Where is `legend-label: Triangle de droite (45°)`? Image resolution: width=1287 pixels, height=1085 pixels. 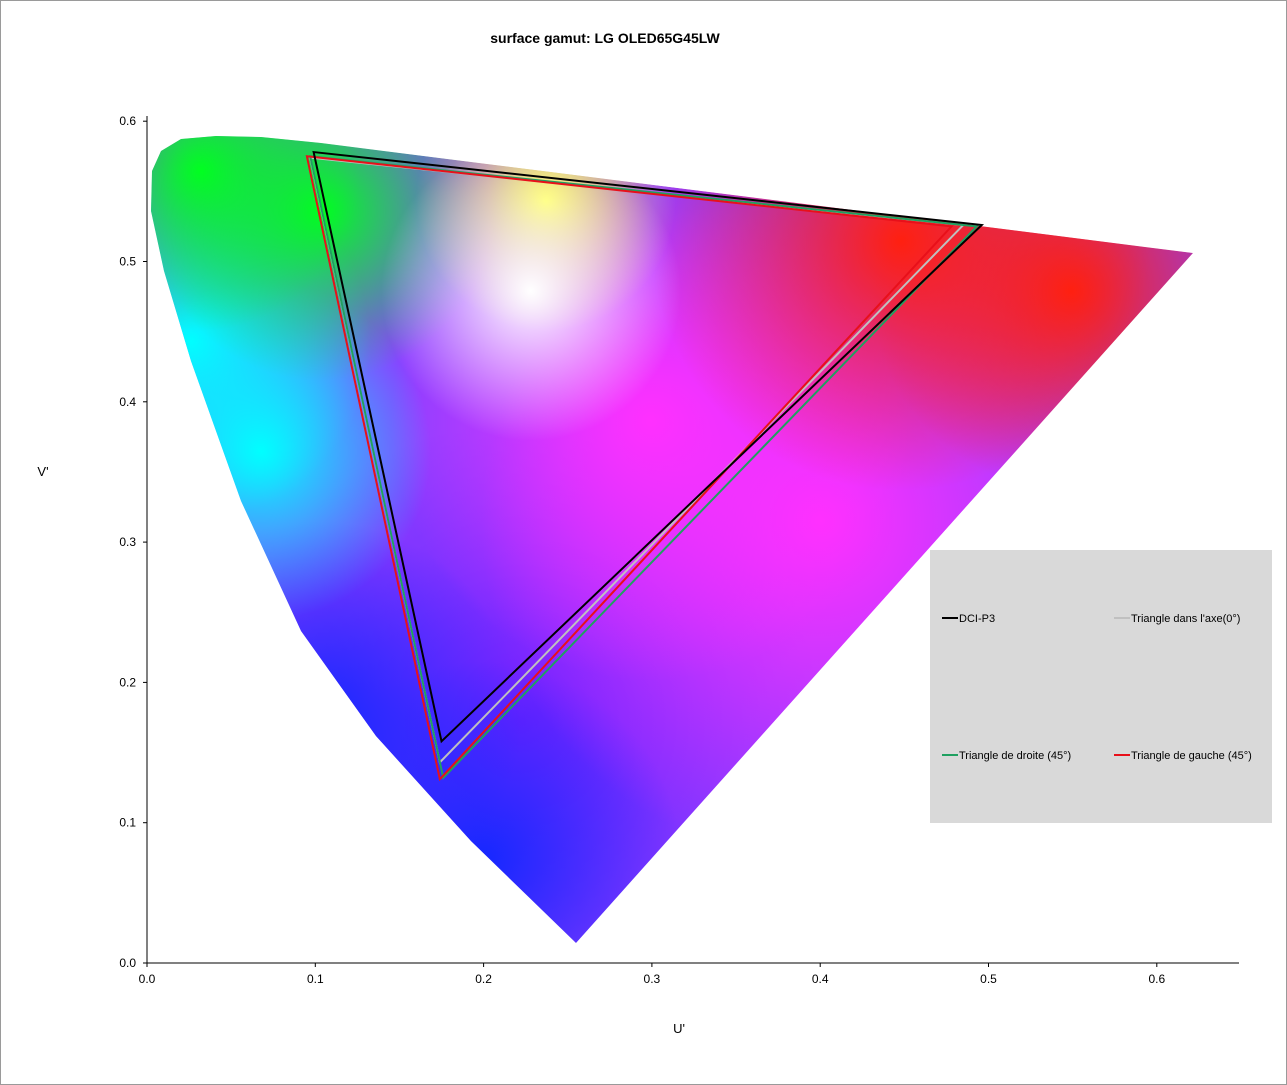
legend-label: Triangle de droite (45°) is located at coordinates (1015, 756).